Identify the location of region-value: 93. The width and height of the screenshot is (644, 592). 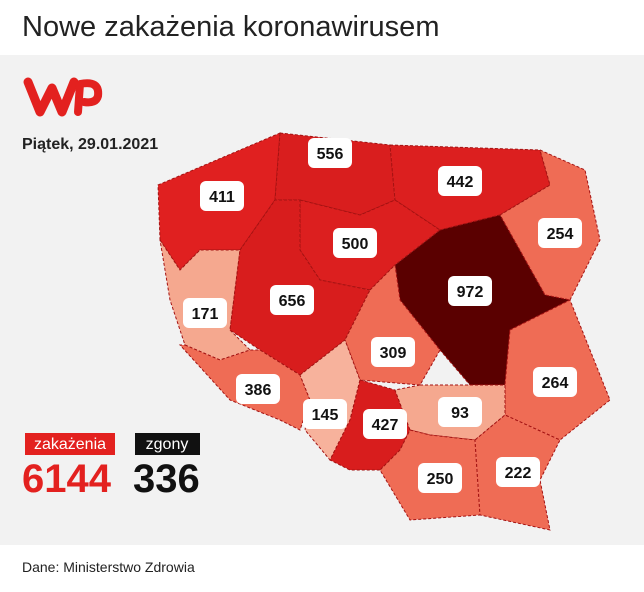
(460, 413).